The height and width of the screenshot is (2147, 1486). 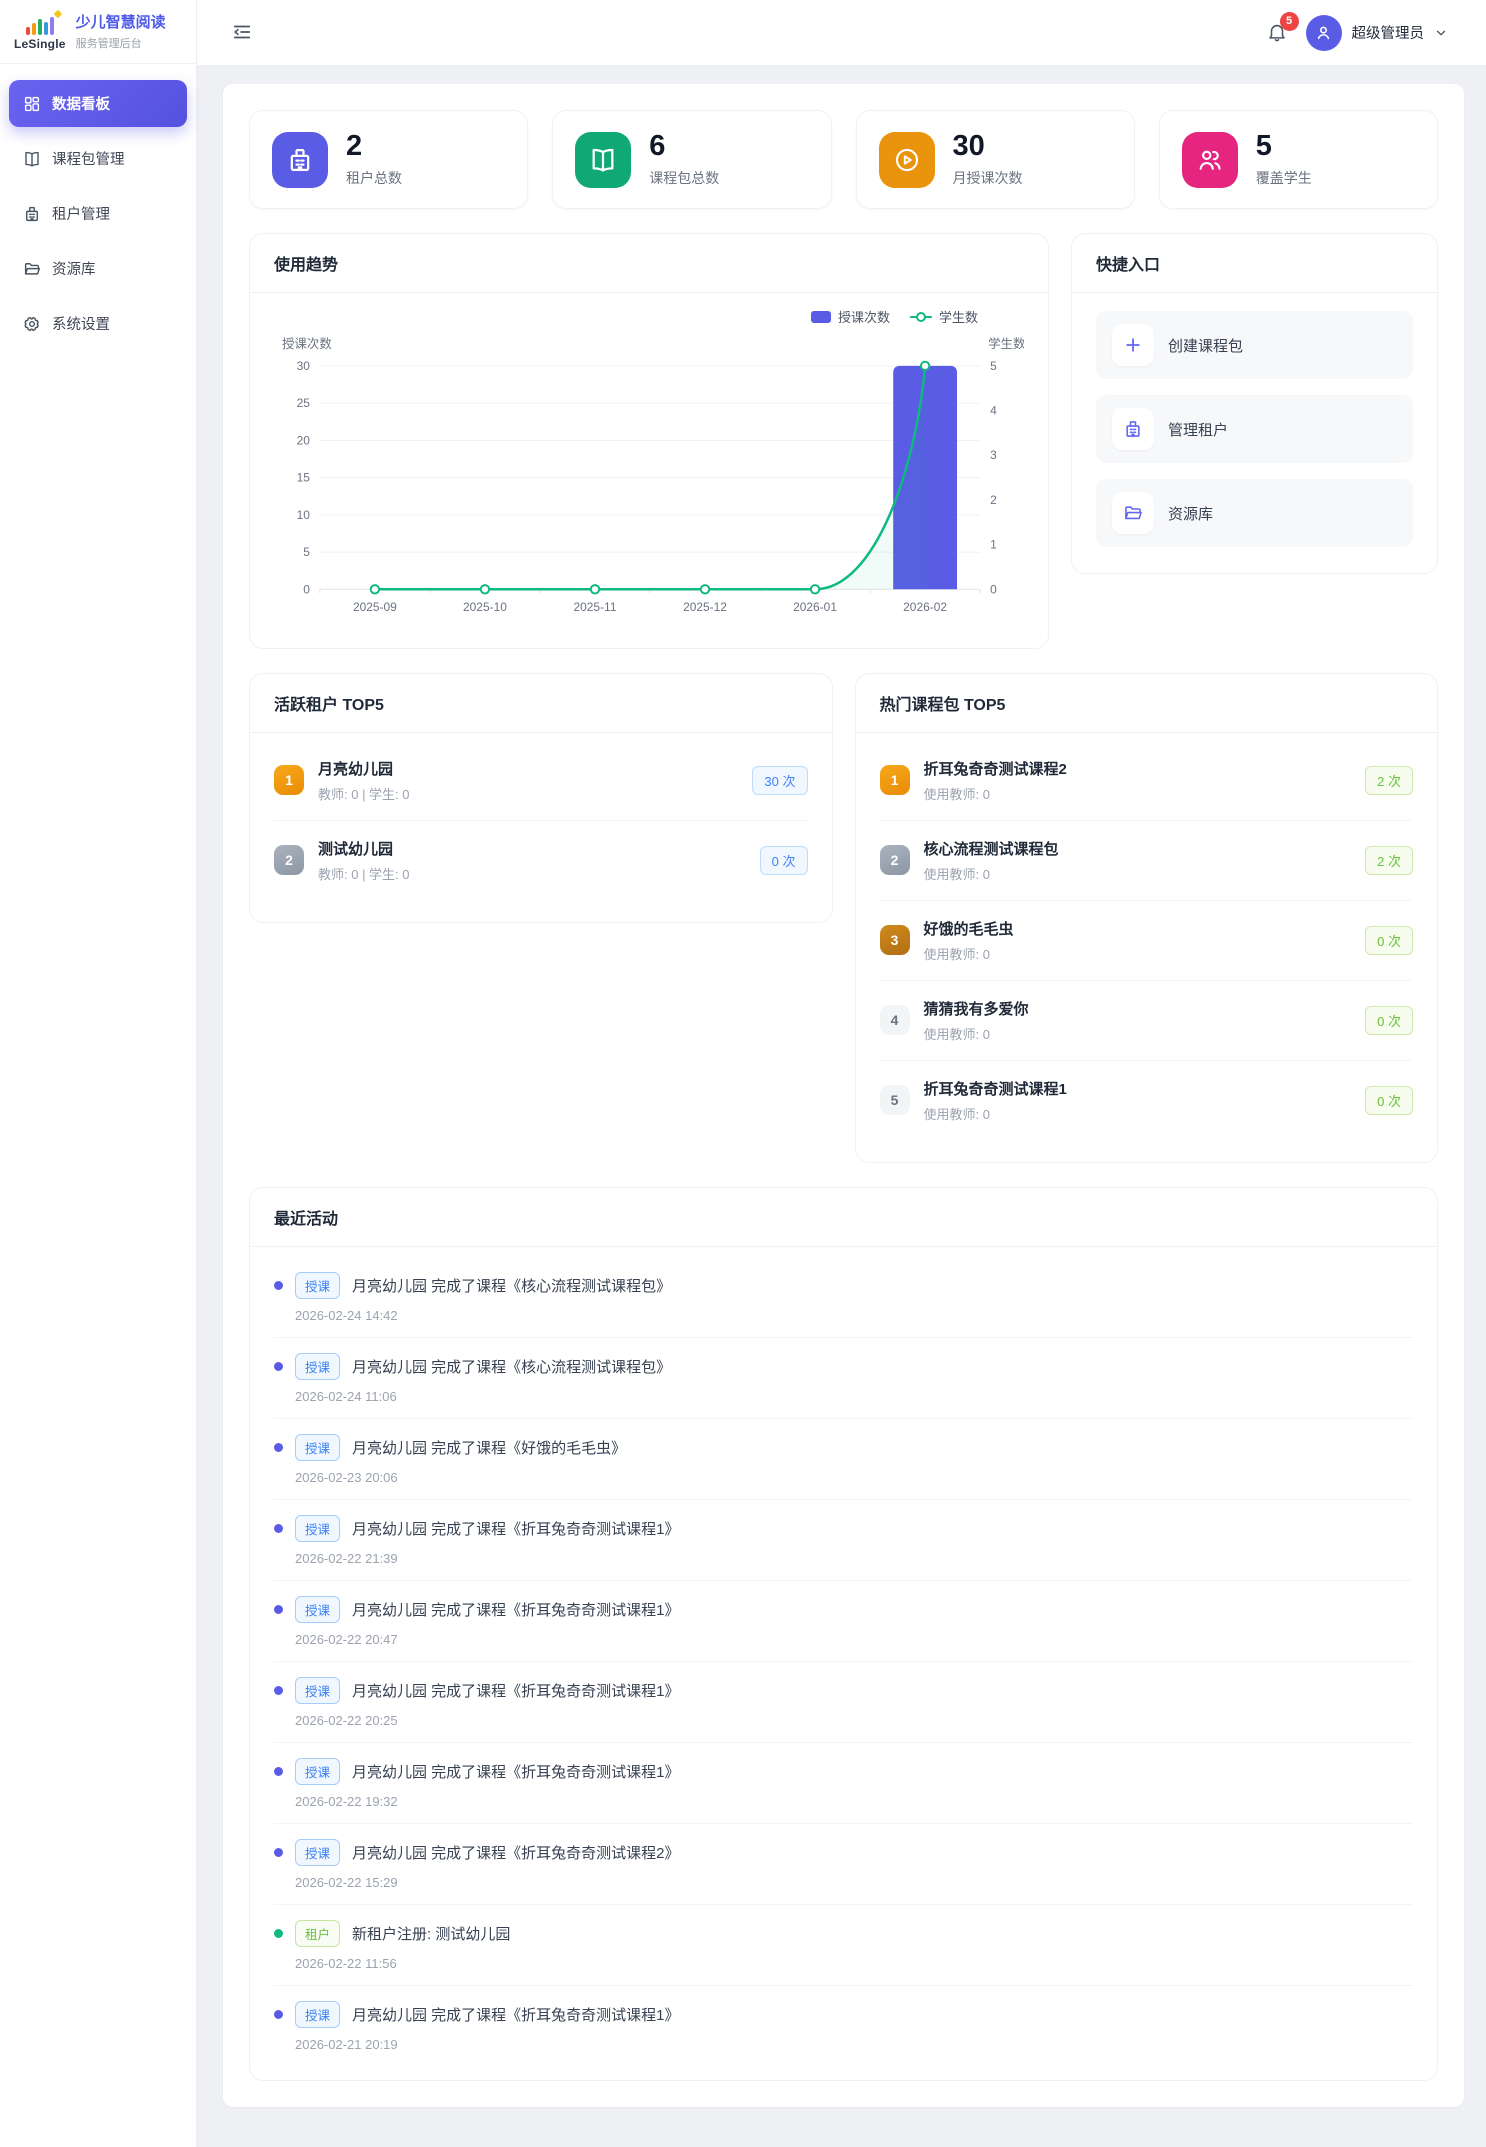 I want to click on sidebar-item: 数据看板, so click(x=98, y=103).